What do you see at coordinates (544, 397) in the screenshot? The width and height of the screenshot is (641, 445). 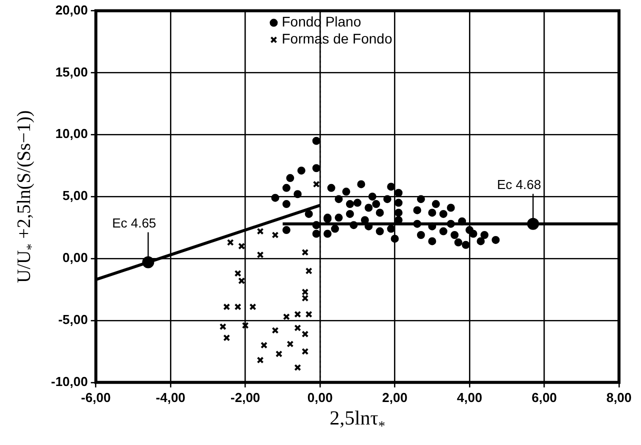 I see `x-tick-label: 6,00` at bounding box center [544, 397].